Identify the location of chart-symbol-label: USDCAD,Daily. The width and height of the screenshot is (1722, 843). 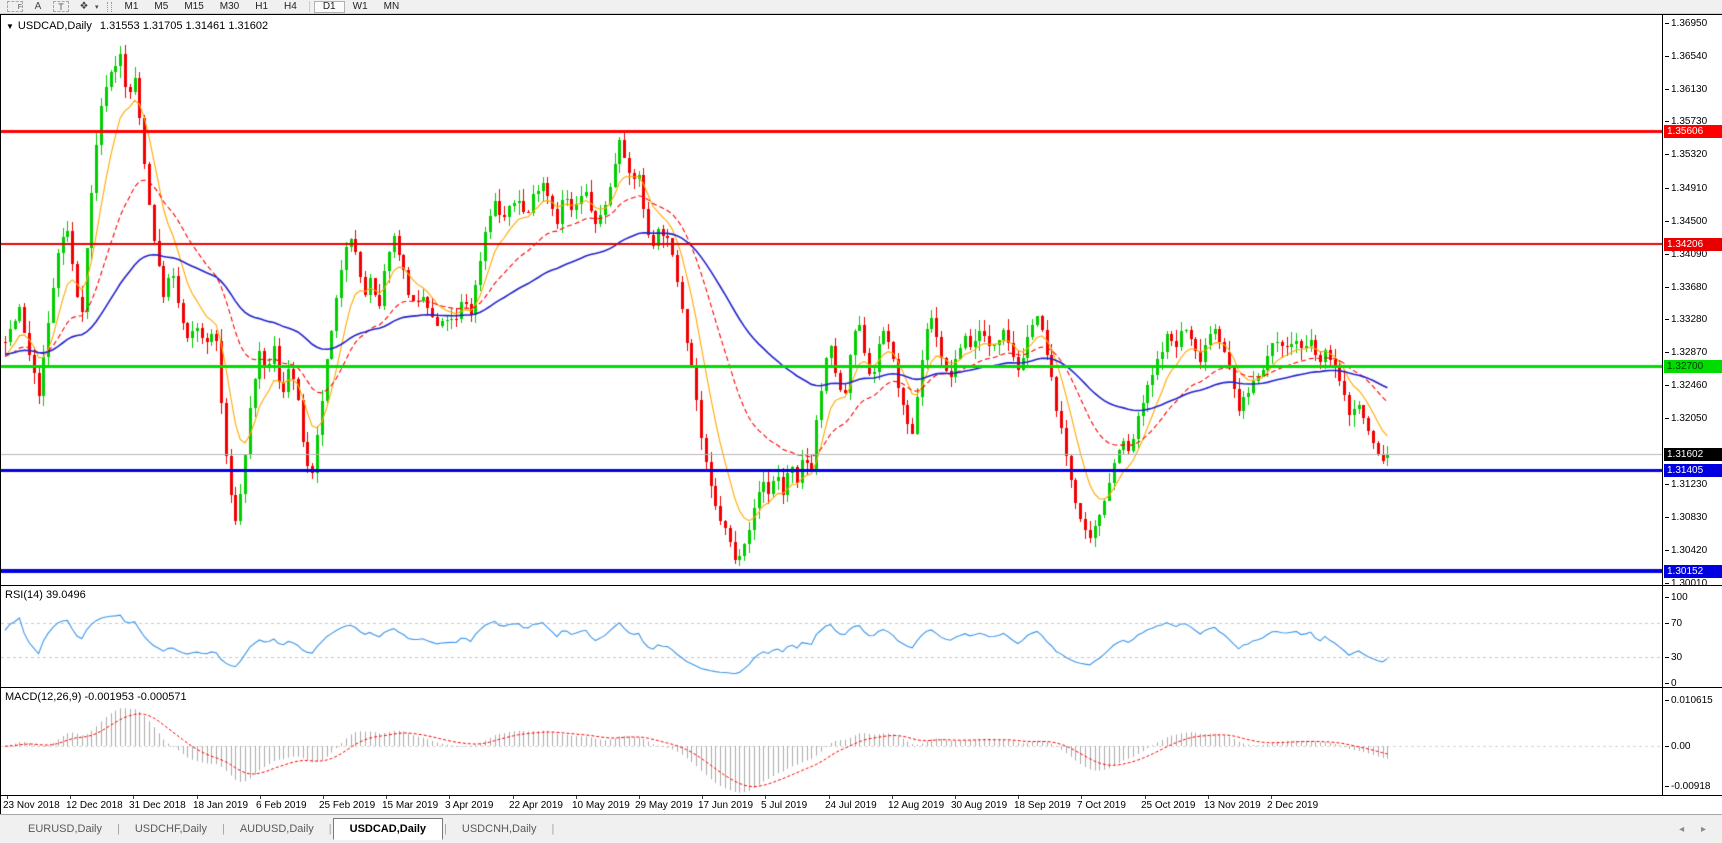
(54, 26).